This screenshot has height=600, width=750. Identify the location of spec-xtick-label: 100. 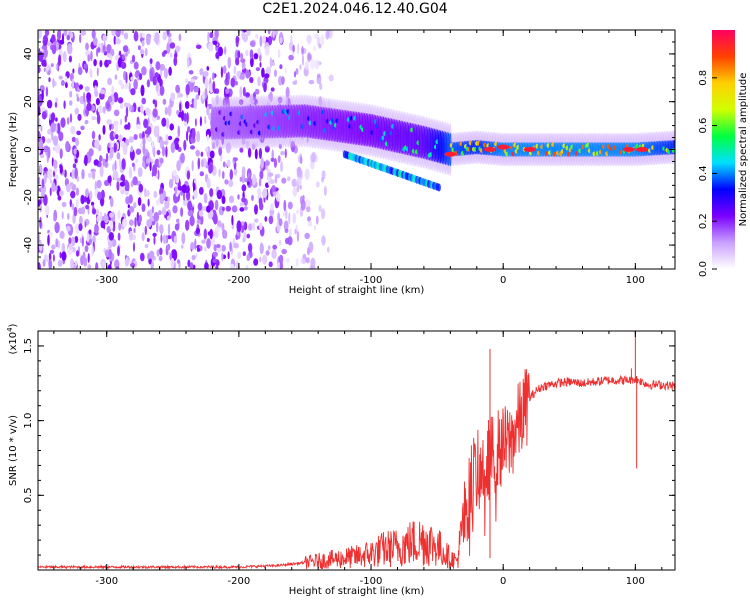
(635, 280).